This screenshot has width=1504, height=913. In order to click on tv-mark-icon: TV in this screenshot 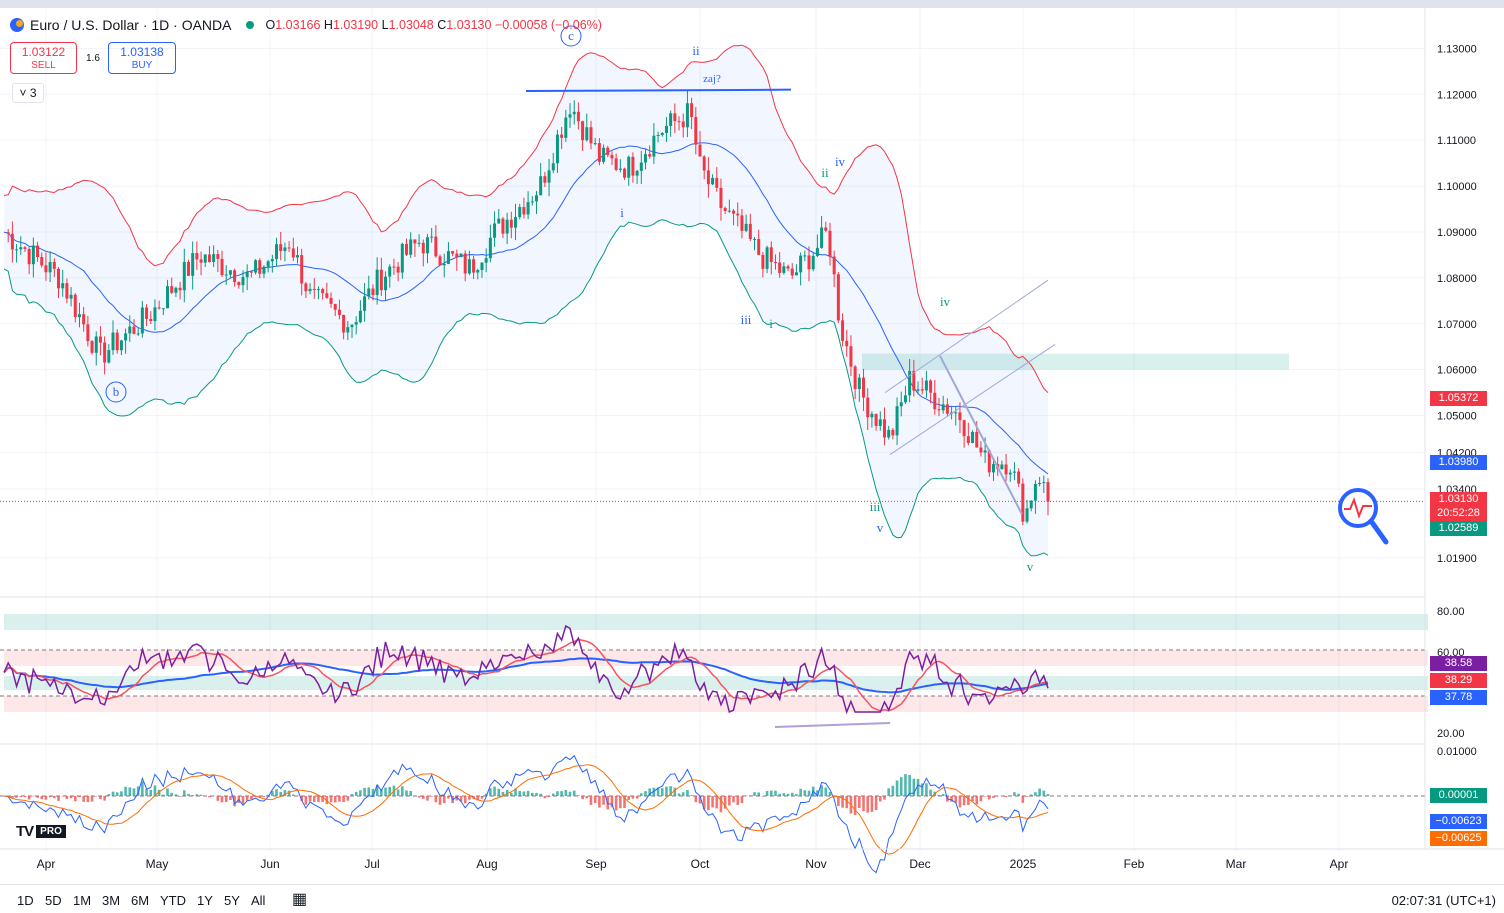, I will do `click(25, 831)`.